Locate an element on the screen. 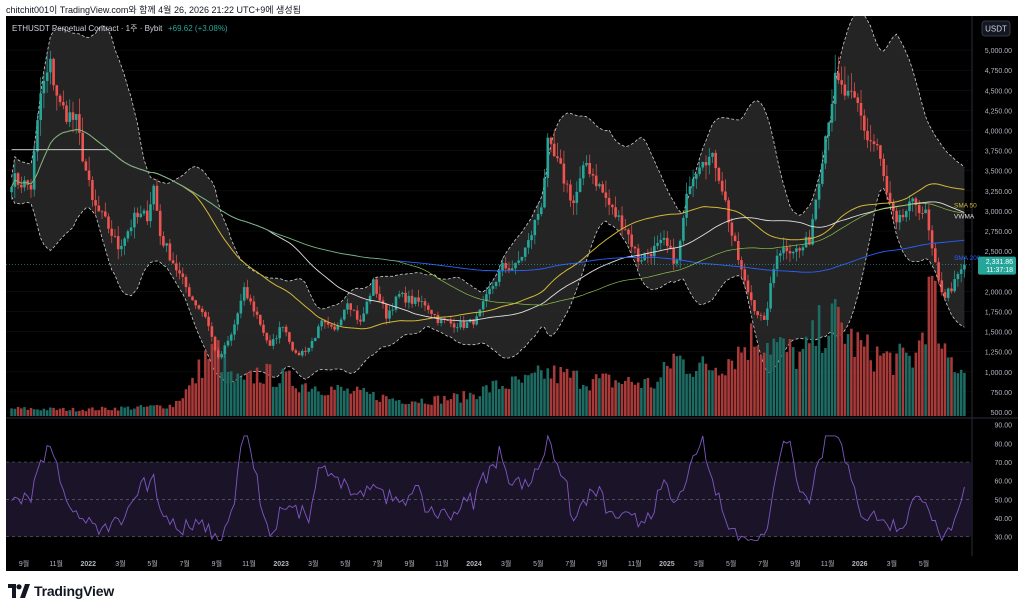  indicator-tag: VWMA is located at coordinates (964, 216).